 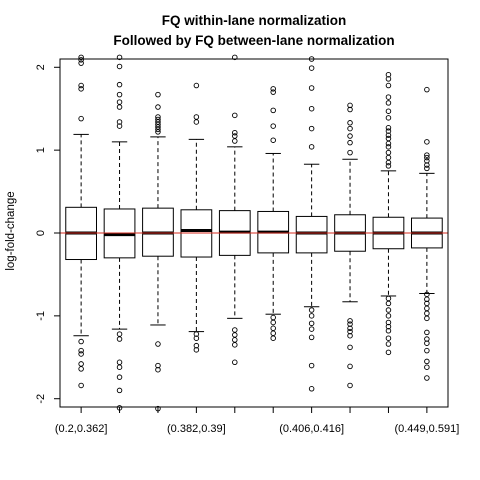 I want to click on y-tick-label: -2, so click(x=41, y=399).